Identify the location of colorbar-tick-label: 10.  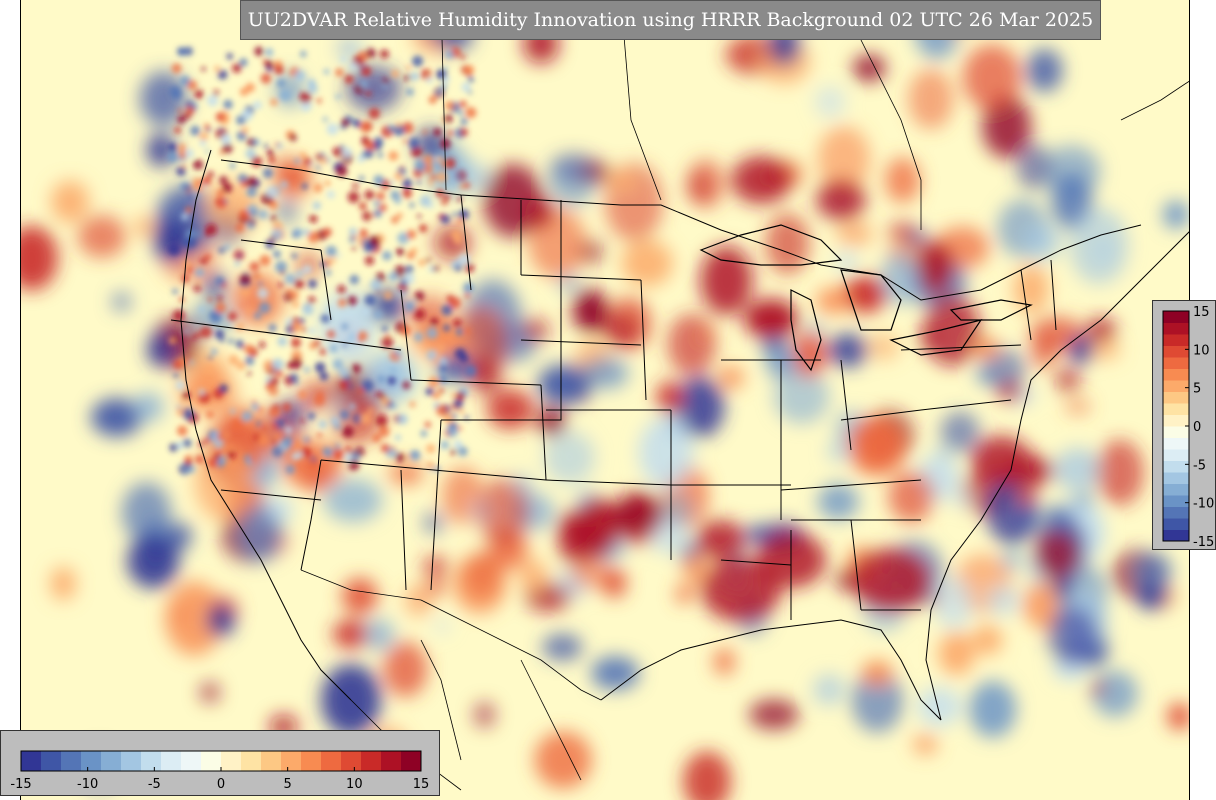
(1201, 350).